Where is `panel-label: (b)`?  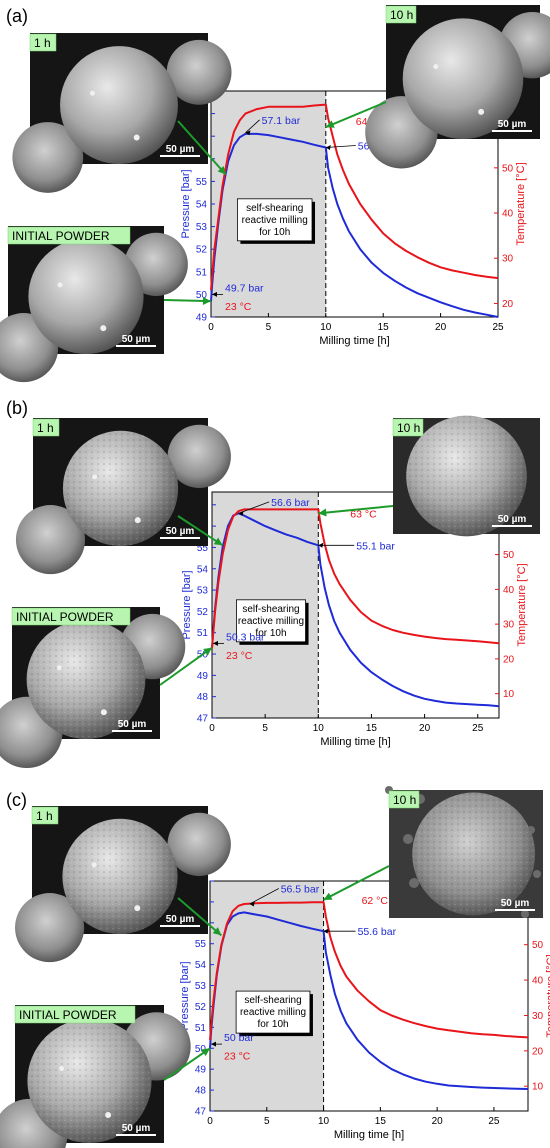
panel-label: (b) is located at coordinates (17, 408).